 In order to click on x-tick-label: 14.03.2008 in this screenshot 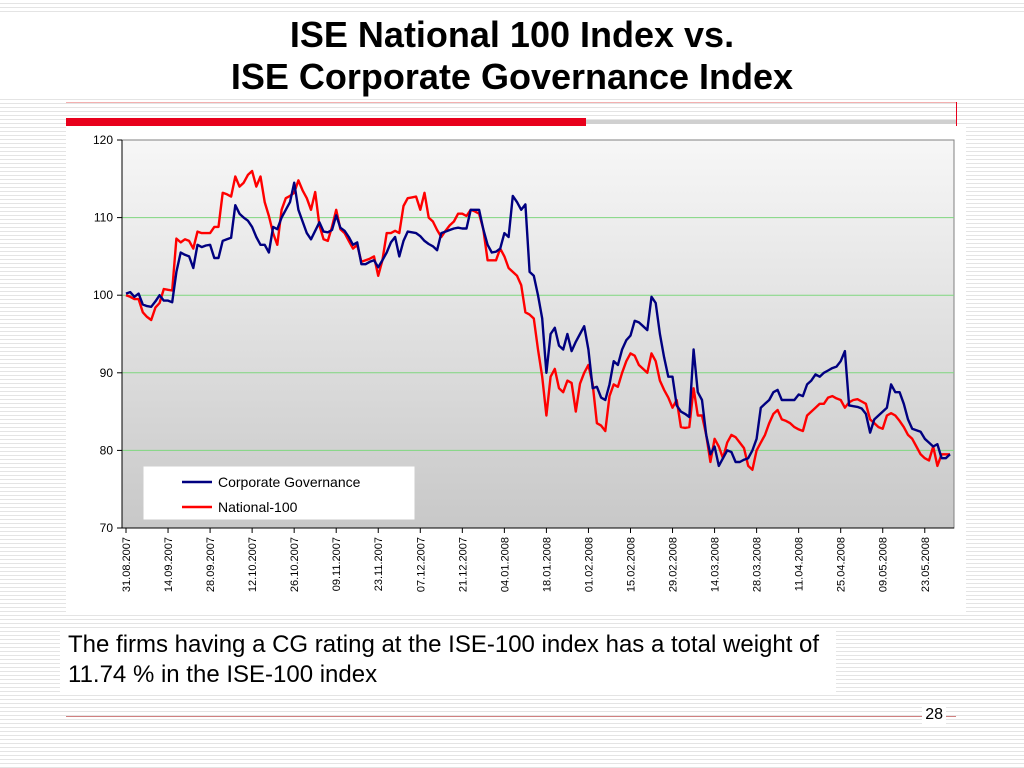, I will do `click(716, 564)`.